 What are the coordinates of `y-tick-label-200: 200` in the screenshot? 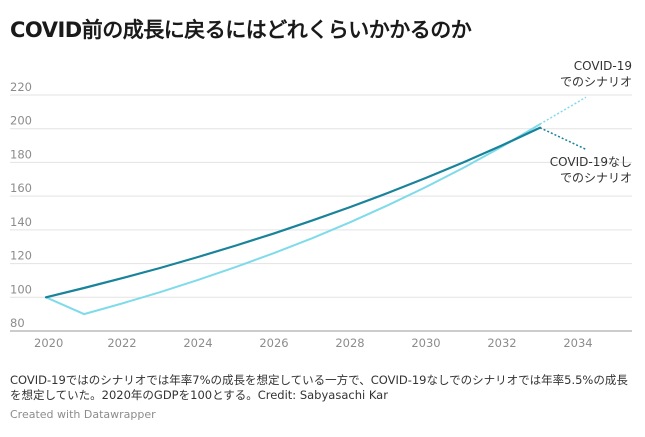 It's located at (21, 121).